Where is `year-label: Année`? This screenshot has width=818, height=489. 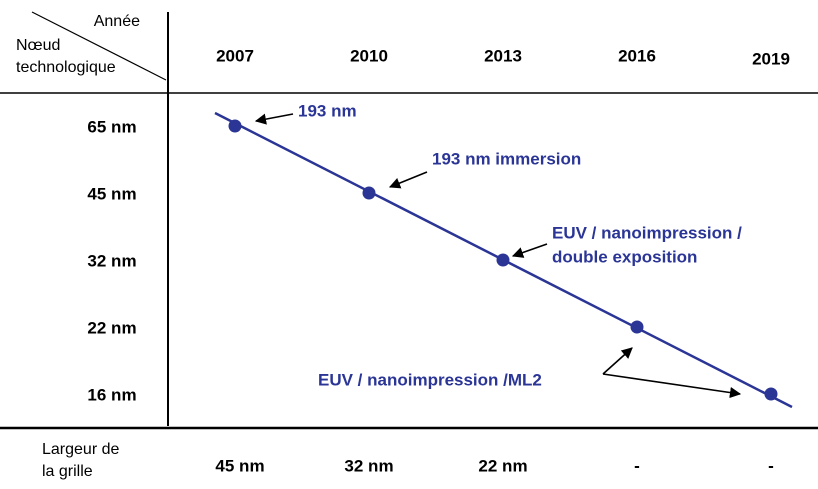 year-label: Année is located at coordinates (117, 21).